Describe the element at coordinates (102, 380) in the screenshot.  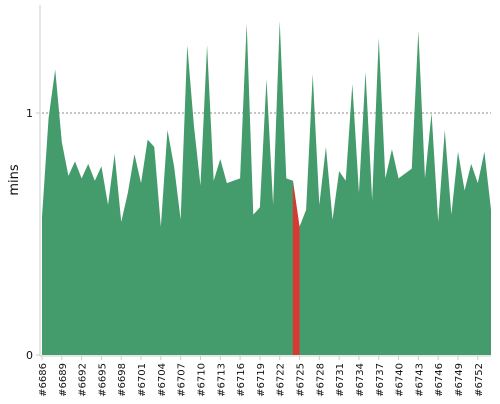
I see `x-tick-label-6695: #6695` at that location.